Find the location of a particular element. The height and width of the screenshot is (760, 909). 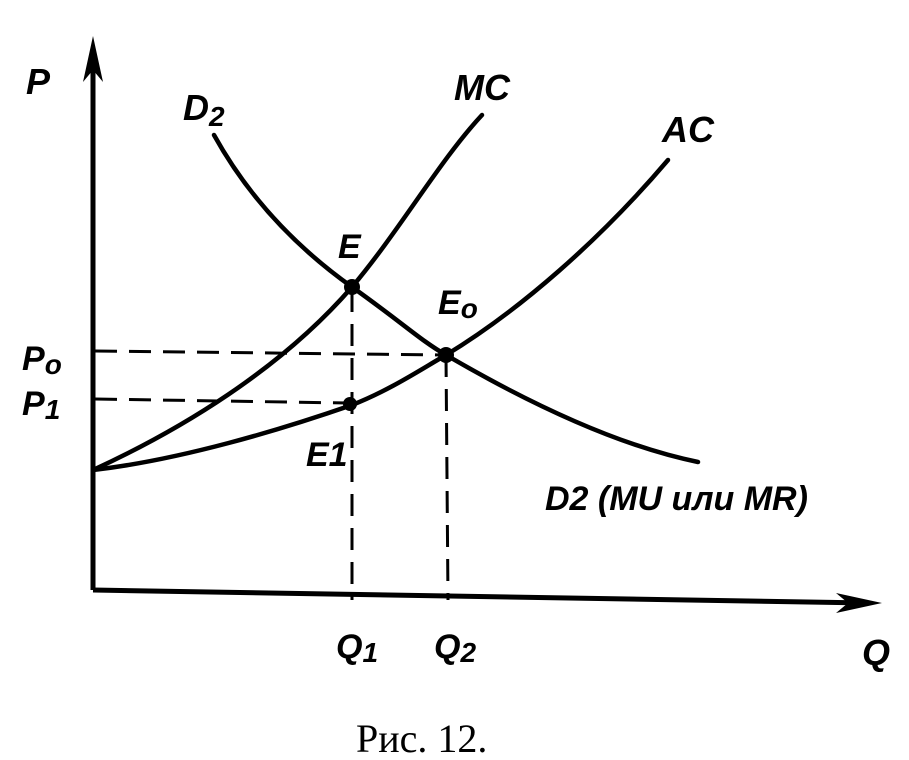

y-axis-arrow is located at coordinates (93, 59).